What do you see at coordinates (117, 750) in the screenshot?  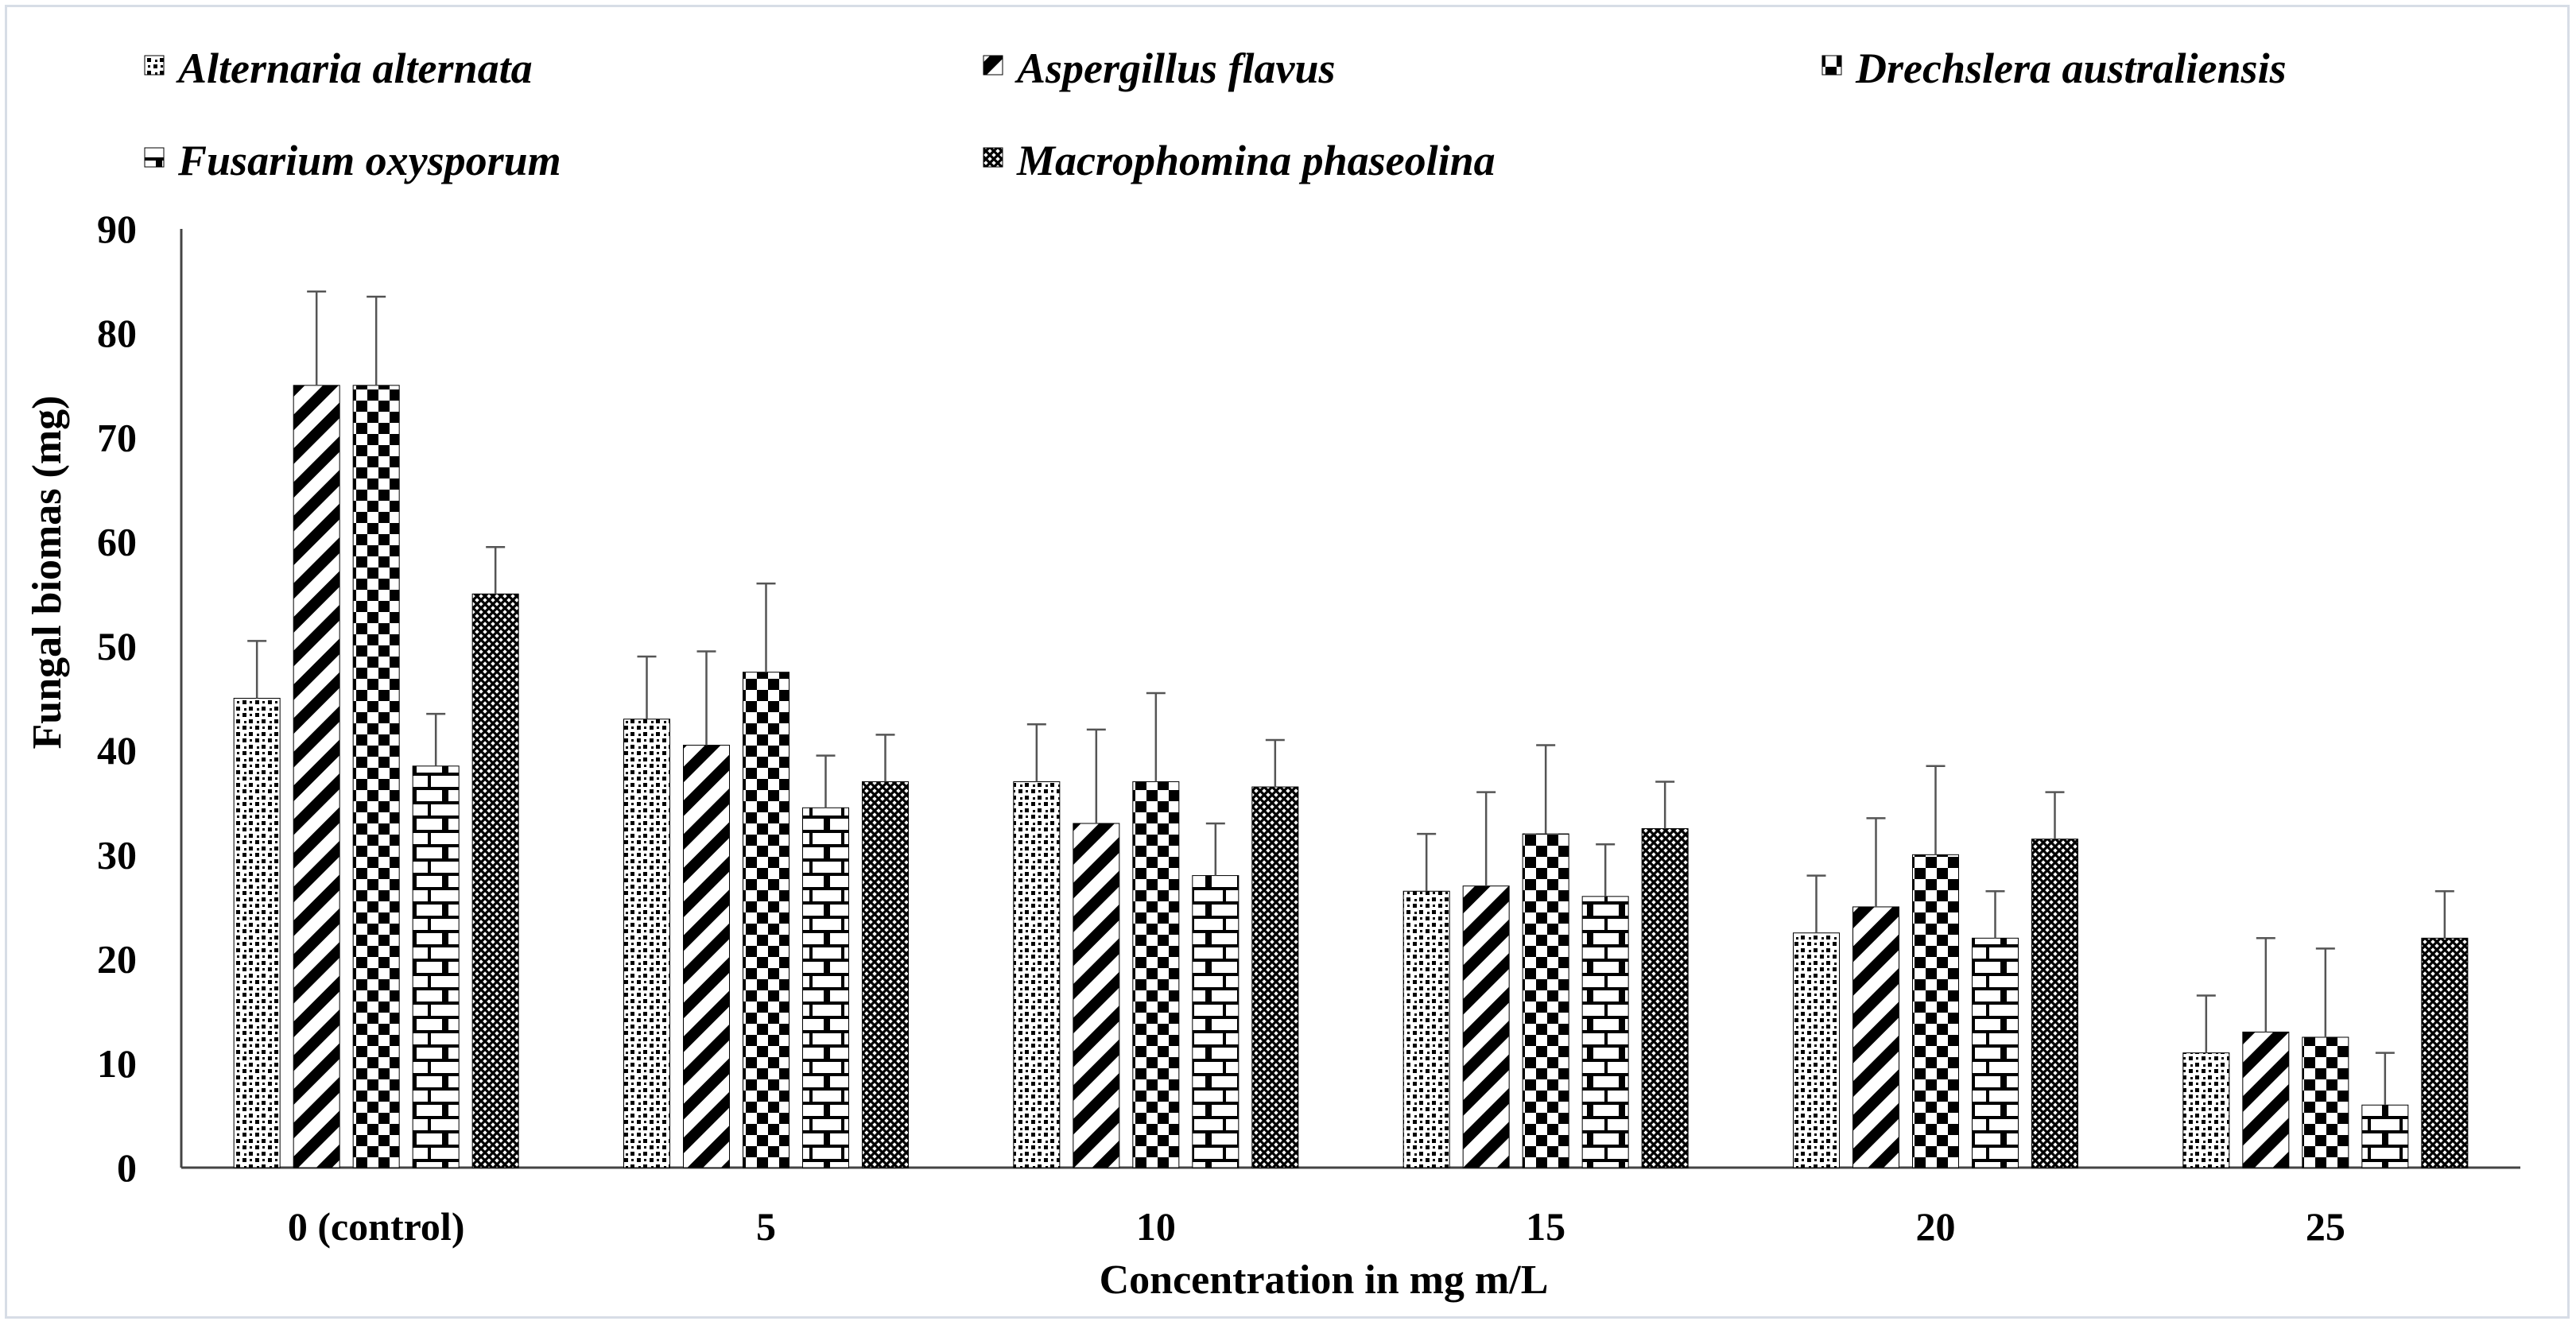 I see `y-tick-label: 40` at bounding box center [117, 750].